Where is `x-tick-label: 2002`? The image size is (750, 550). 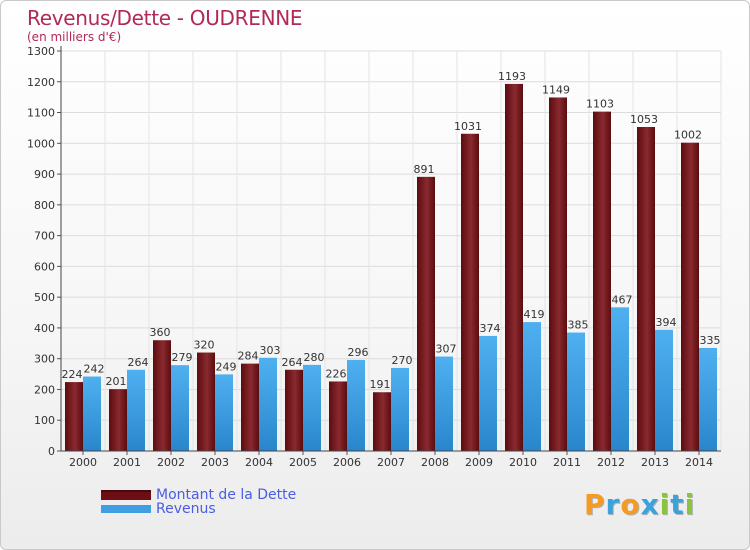 x-tick-label: 2002 is located at coordinates (171, 462).